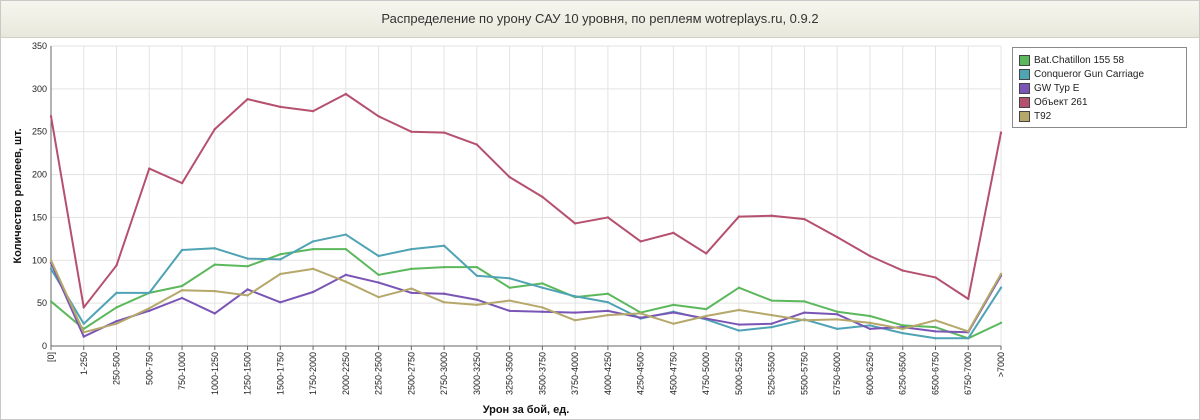 The image size is (1200, 420). I want to click on legend-item-t92: T92, so click(1099, 116).